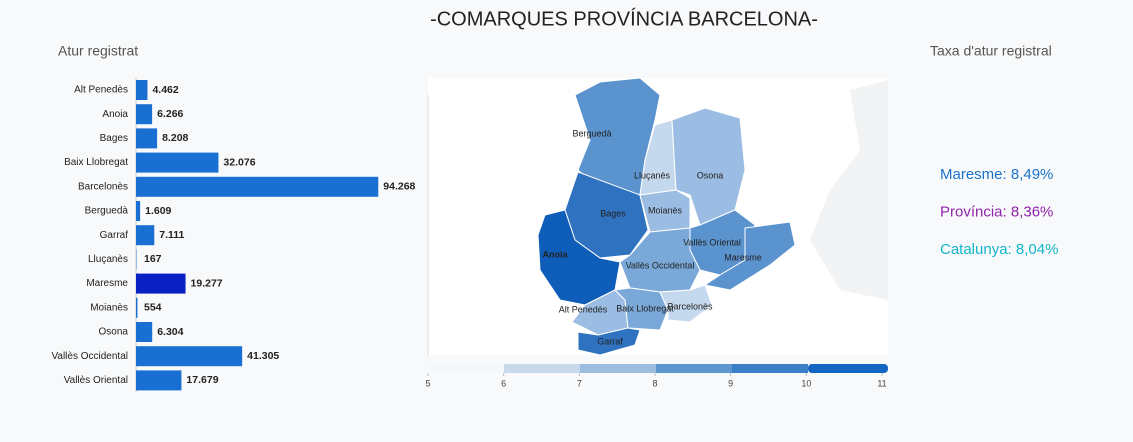 Image resolution: width=1133 pixels, height=442 pixels. What do you see at coordinates (849, 190) in the screenshot?
I see `neighbor-region` at bounding box center [849, 190].